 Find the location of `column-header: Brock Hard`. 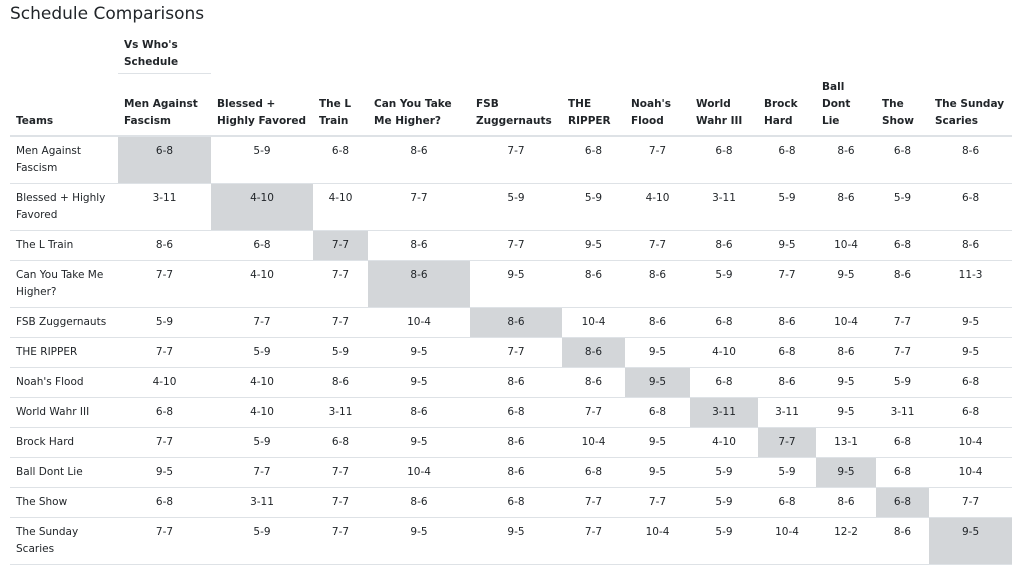

column-header: Brock Hard is located at coordinates (787, 105).